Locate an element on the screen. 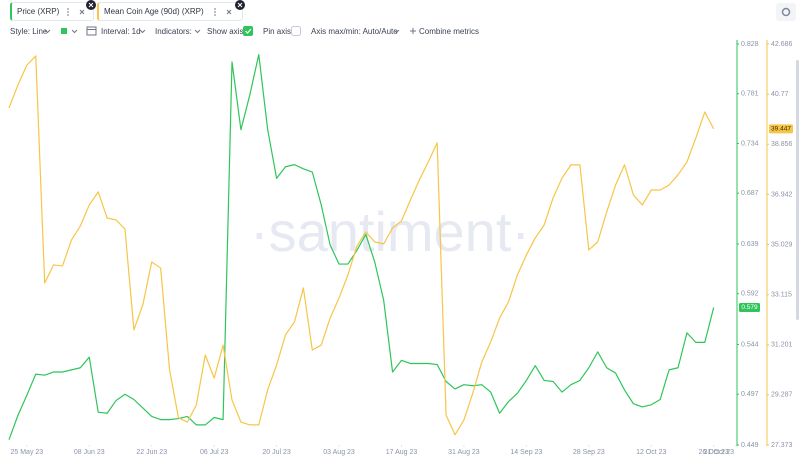  calendar-icon is located at coordinates (91, 31).